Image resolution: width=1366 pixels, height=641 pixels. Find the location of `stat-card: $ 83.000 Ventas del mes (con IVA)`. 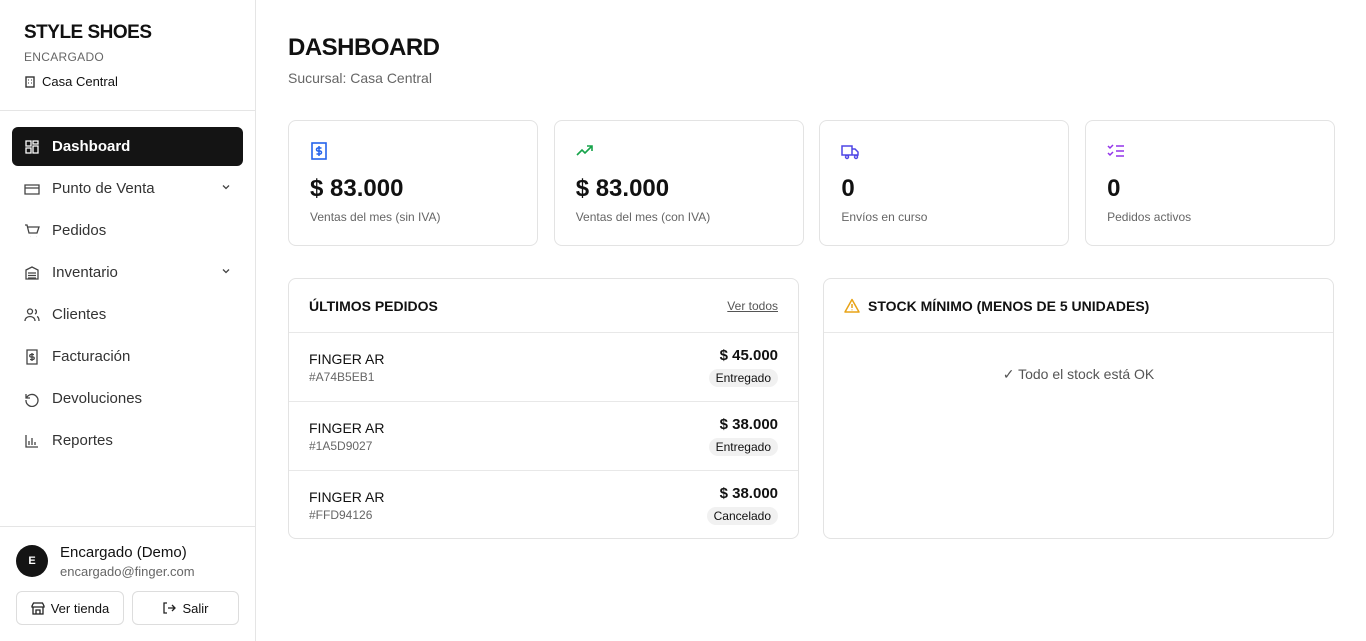

stat-card: $ 83.000 Ventas del mes (con IVA) is located at coordinates (678, 183).